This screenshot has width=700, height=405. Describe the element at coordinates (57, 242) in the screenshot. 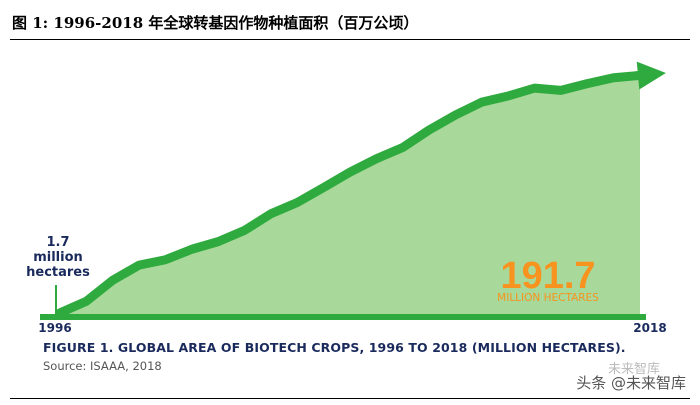

I see `start-value-label: 1.7` at that location.